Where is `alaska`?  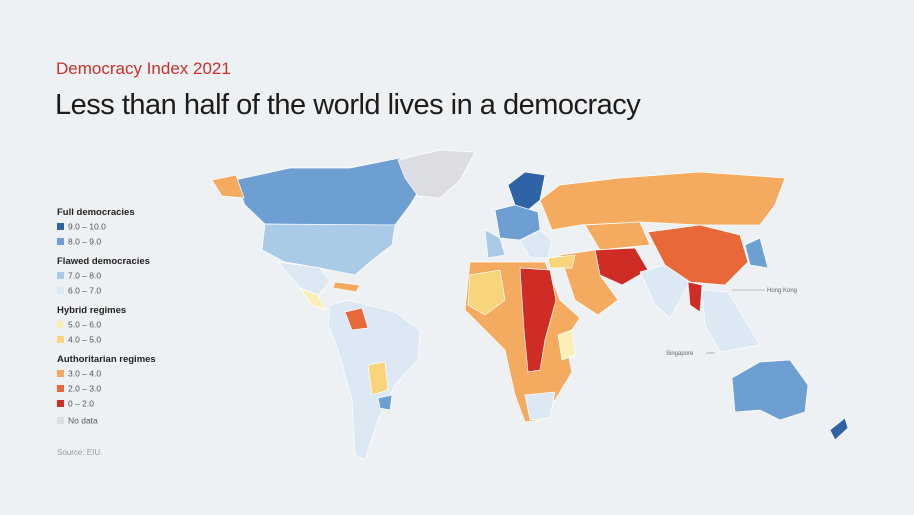
alaska is located at coordinates (228, 186).